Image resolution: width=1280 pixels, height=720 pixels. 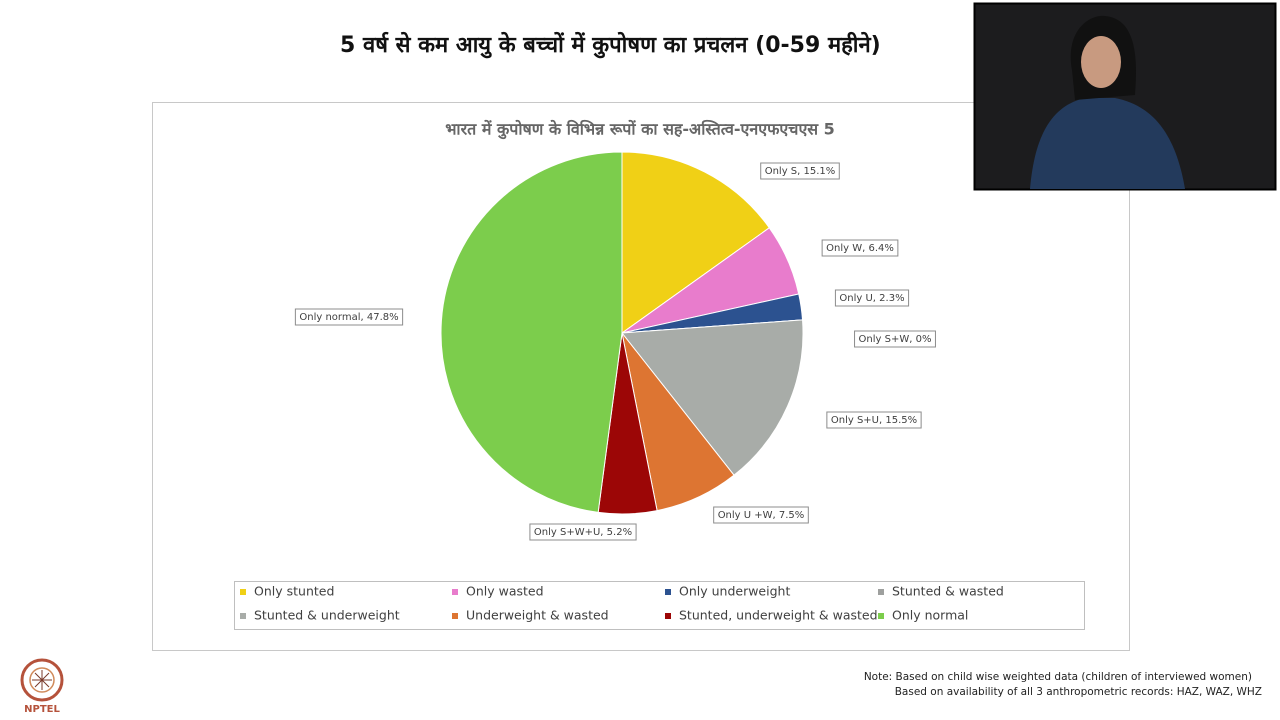 I want to click on legend-label: Underweight & wasted, so click(x=537, y=615).